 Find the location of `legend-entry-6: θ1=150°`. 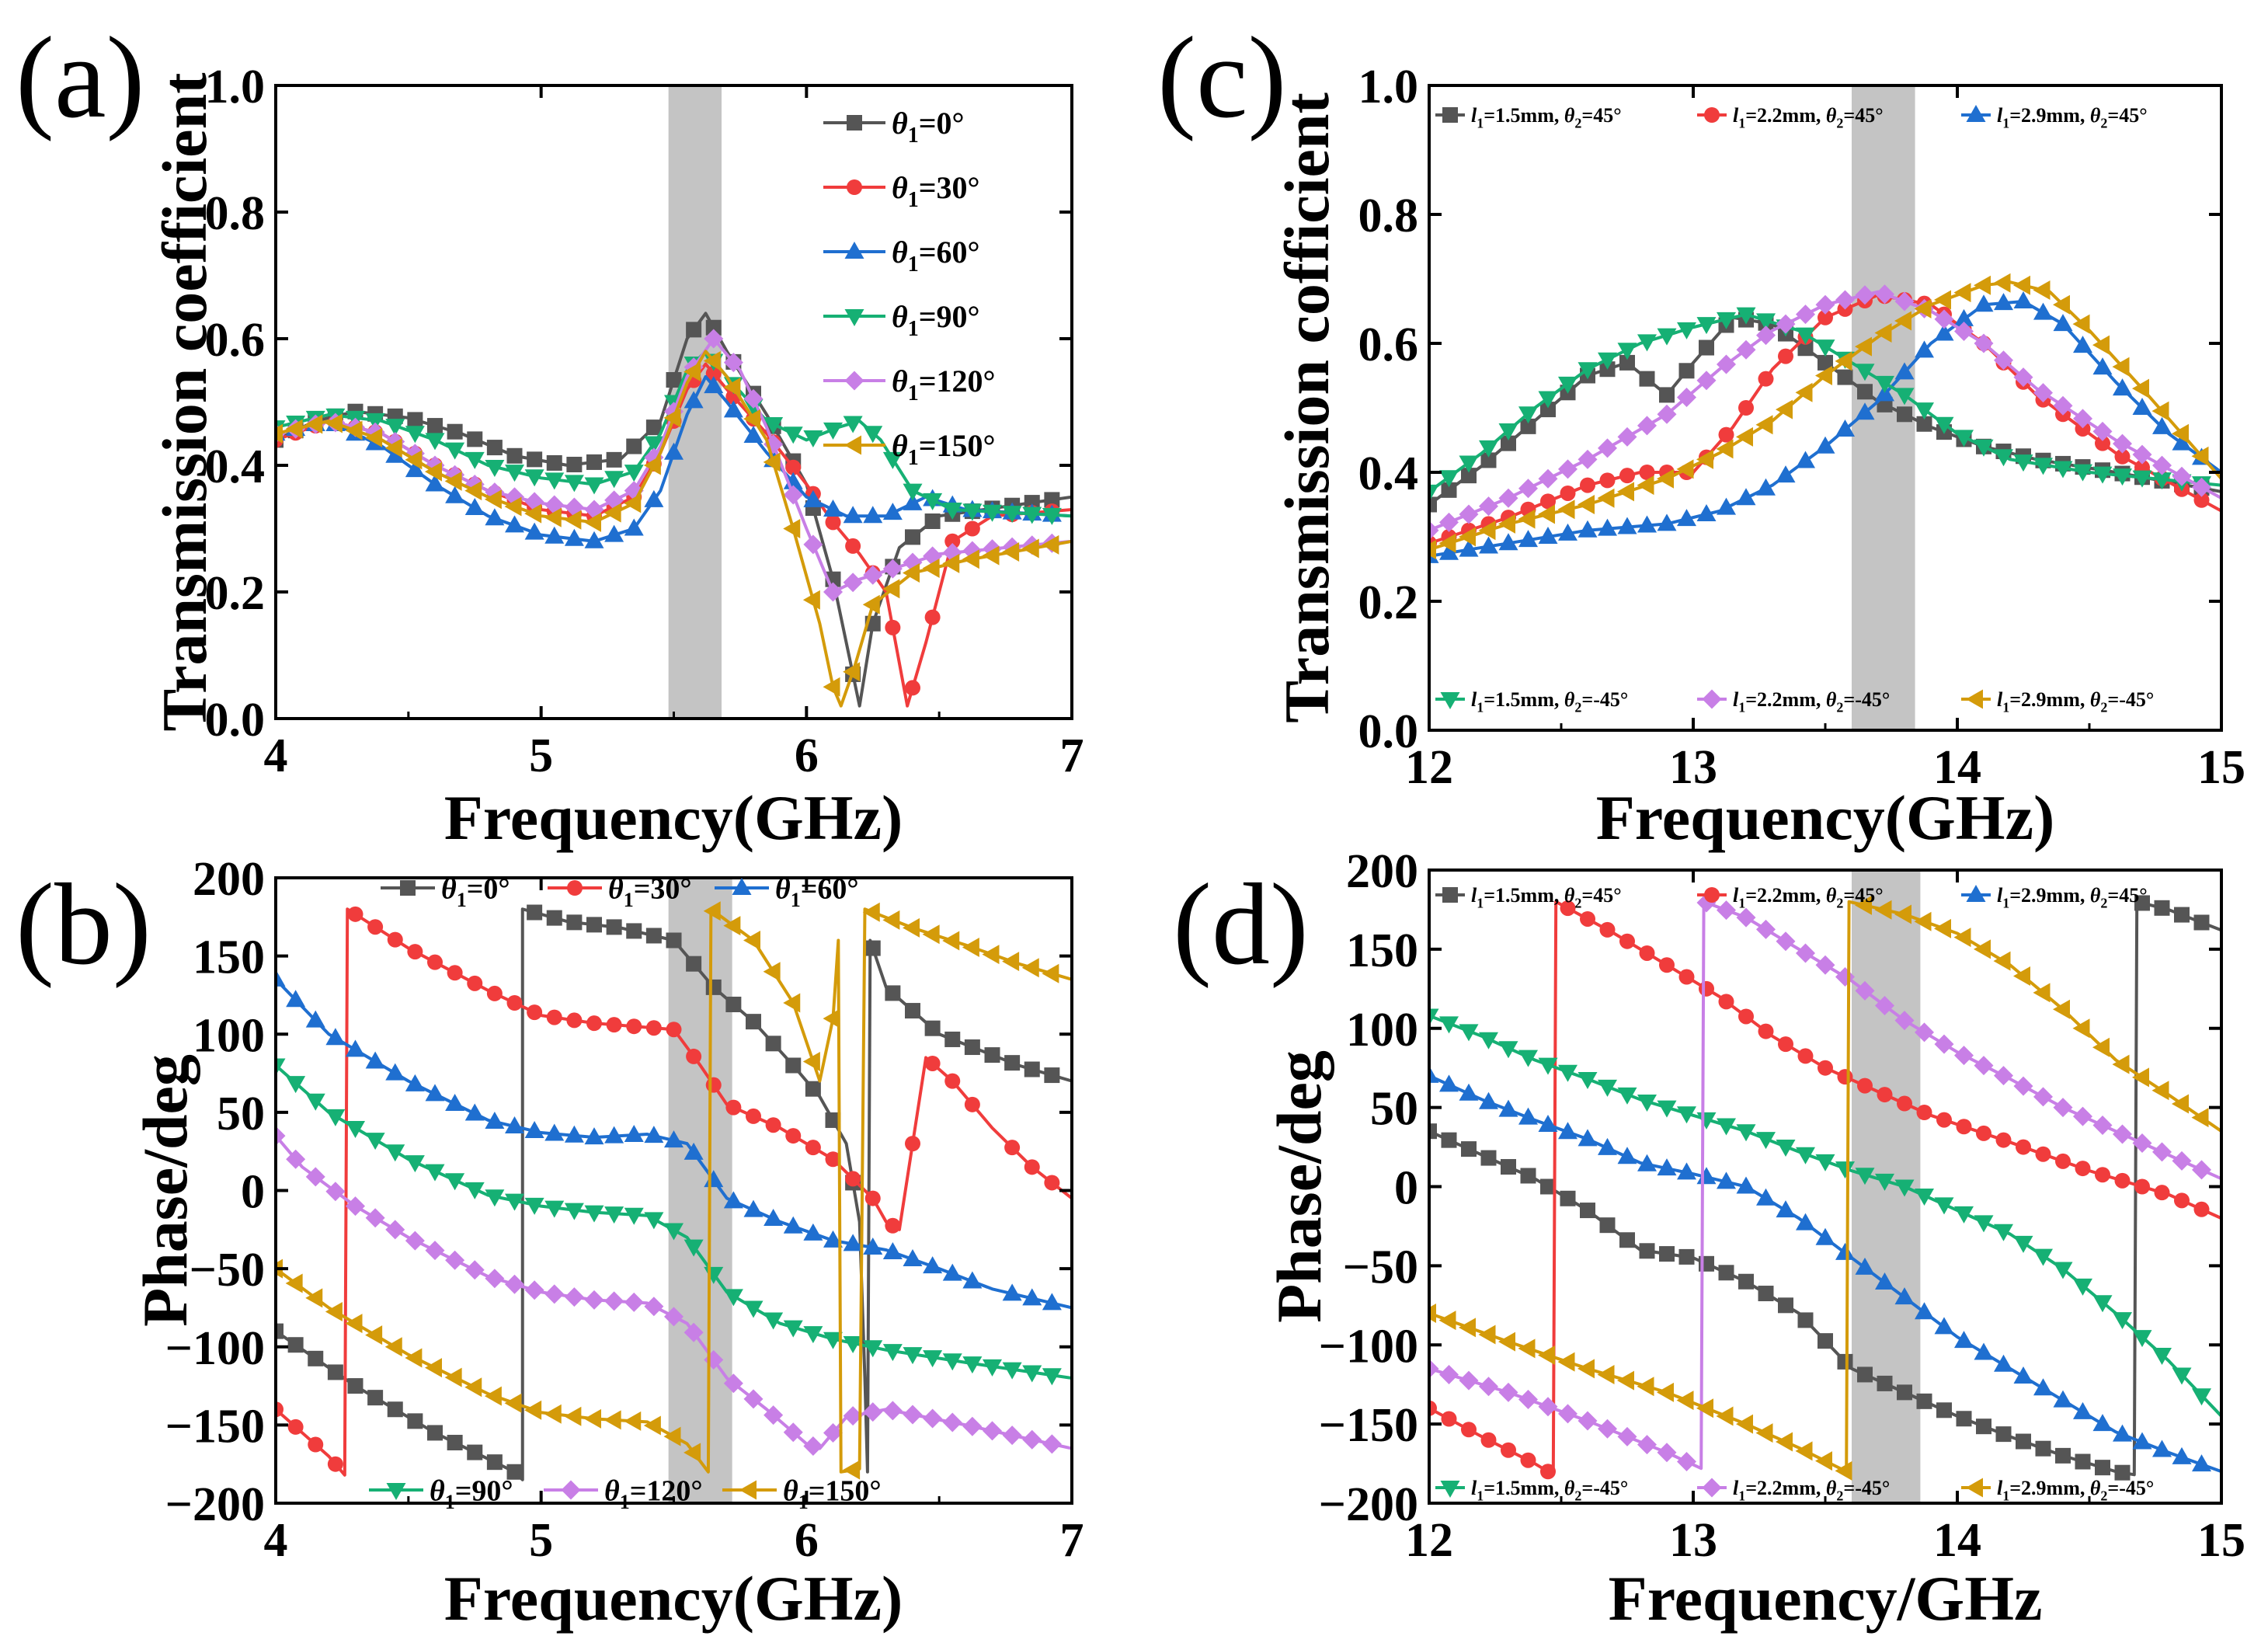

legend-entry-6: θ1=150° is located at coordinates (909, 449).